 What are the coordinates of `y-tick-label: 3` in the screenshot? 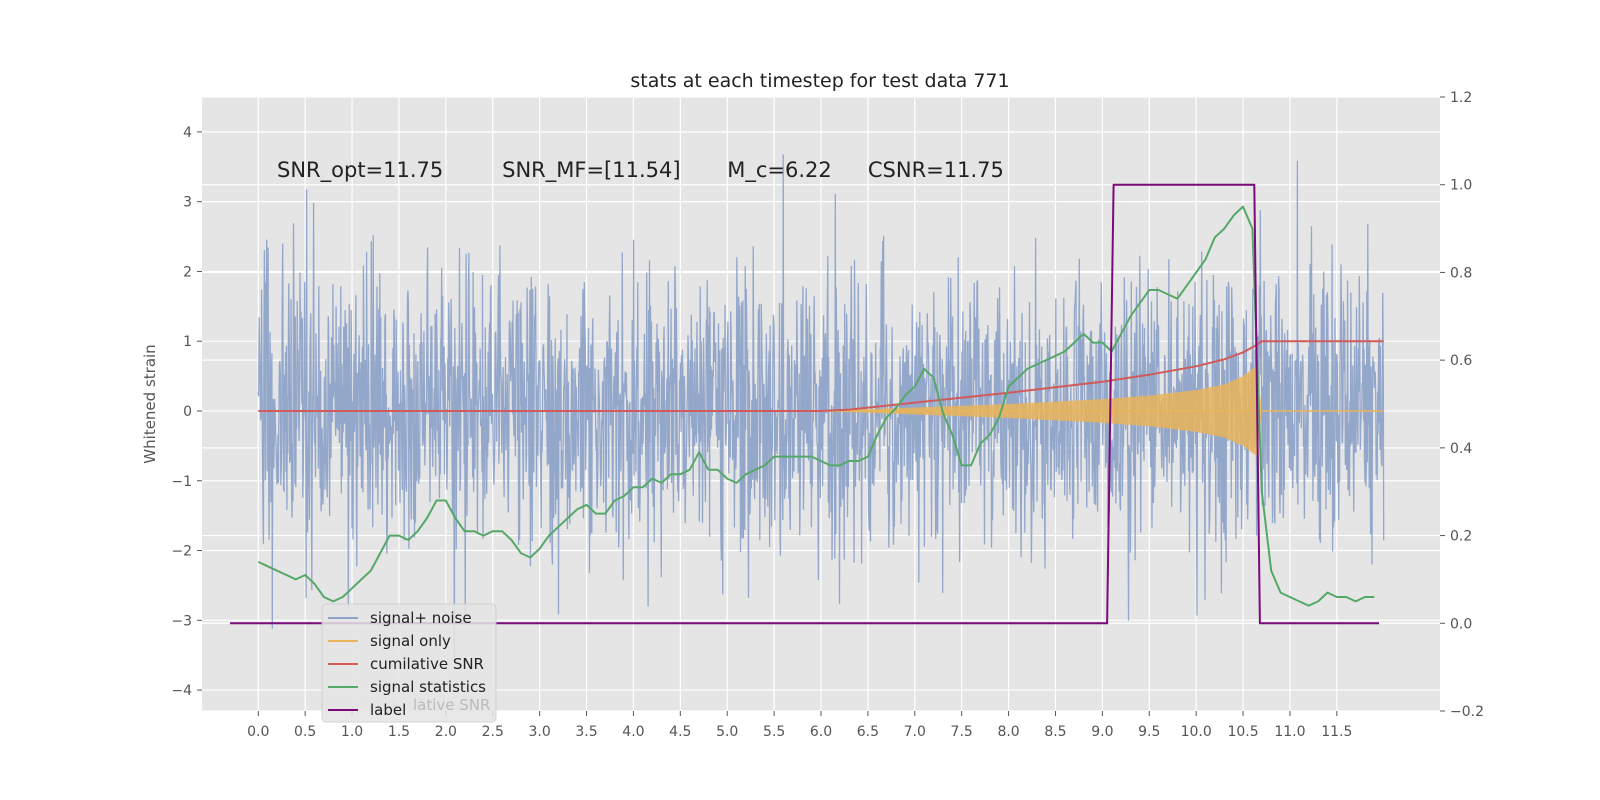 It's located at (187, 203).